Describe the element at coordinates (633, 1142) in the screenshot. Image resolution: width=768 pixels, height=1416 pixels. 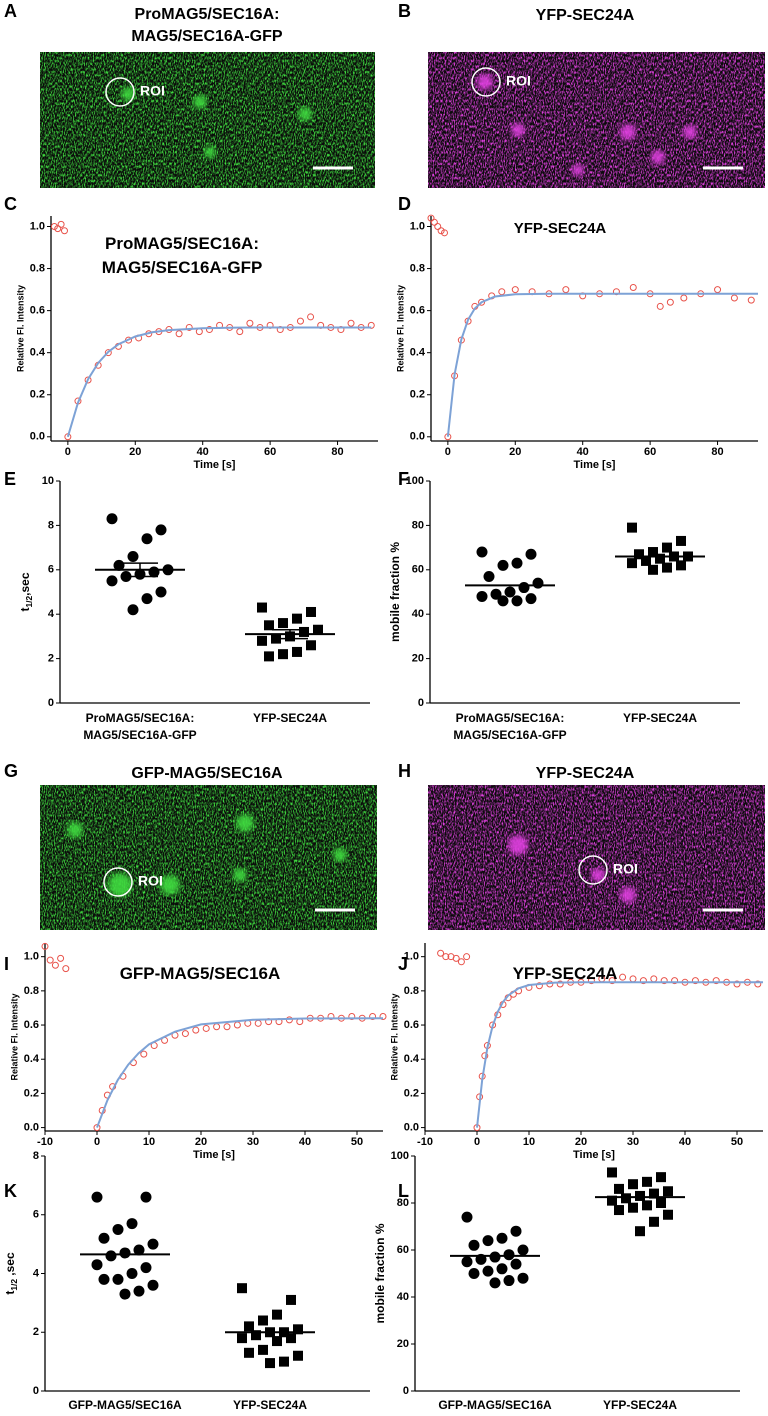
I see `x-tick-label: 30` at that location.